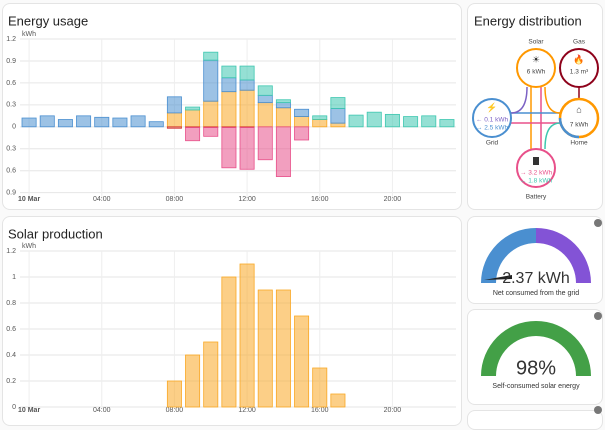 This screenshot has height=430, width=605. What do you see at coordinates (11, 251) in the screenshot?
I see `y-tick-label: 1.2` at bounding box center [11, 251].